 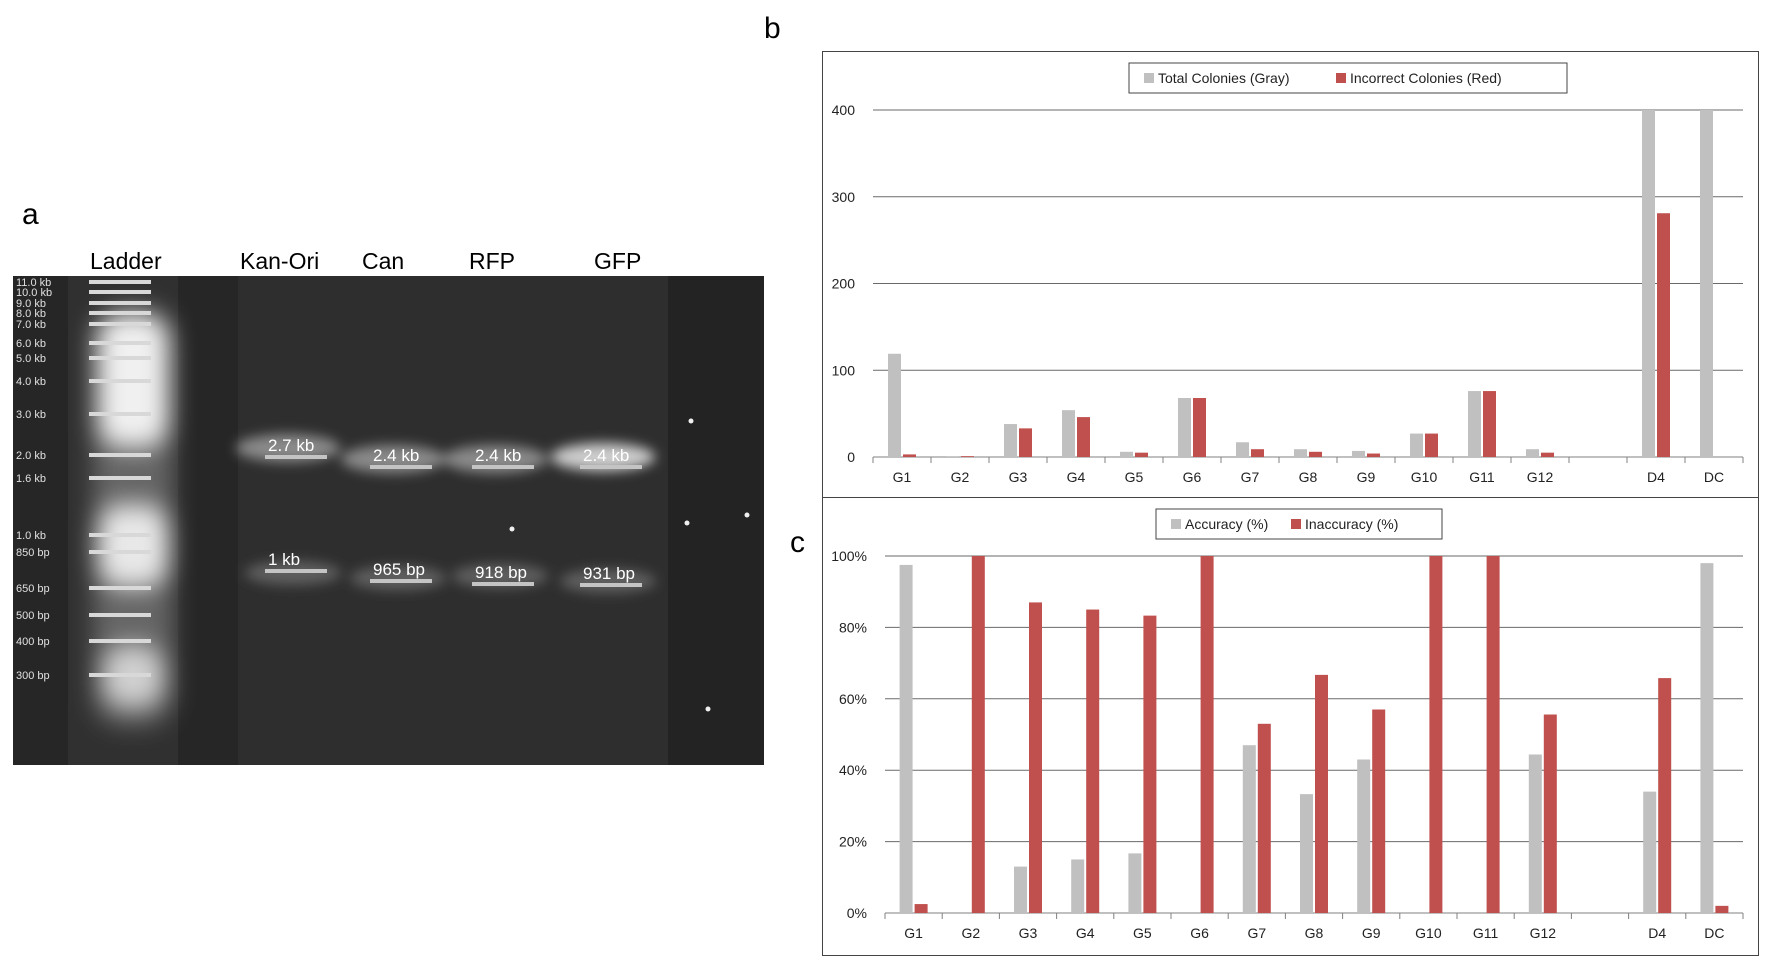 What do you see at coordinates (844, 110) in the screenshot?
I see `y-tick-label: 400` at bounding box center [844, 110].